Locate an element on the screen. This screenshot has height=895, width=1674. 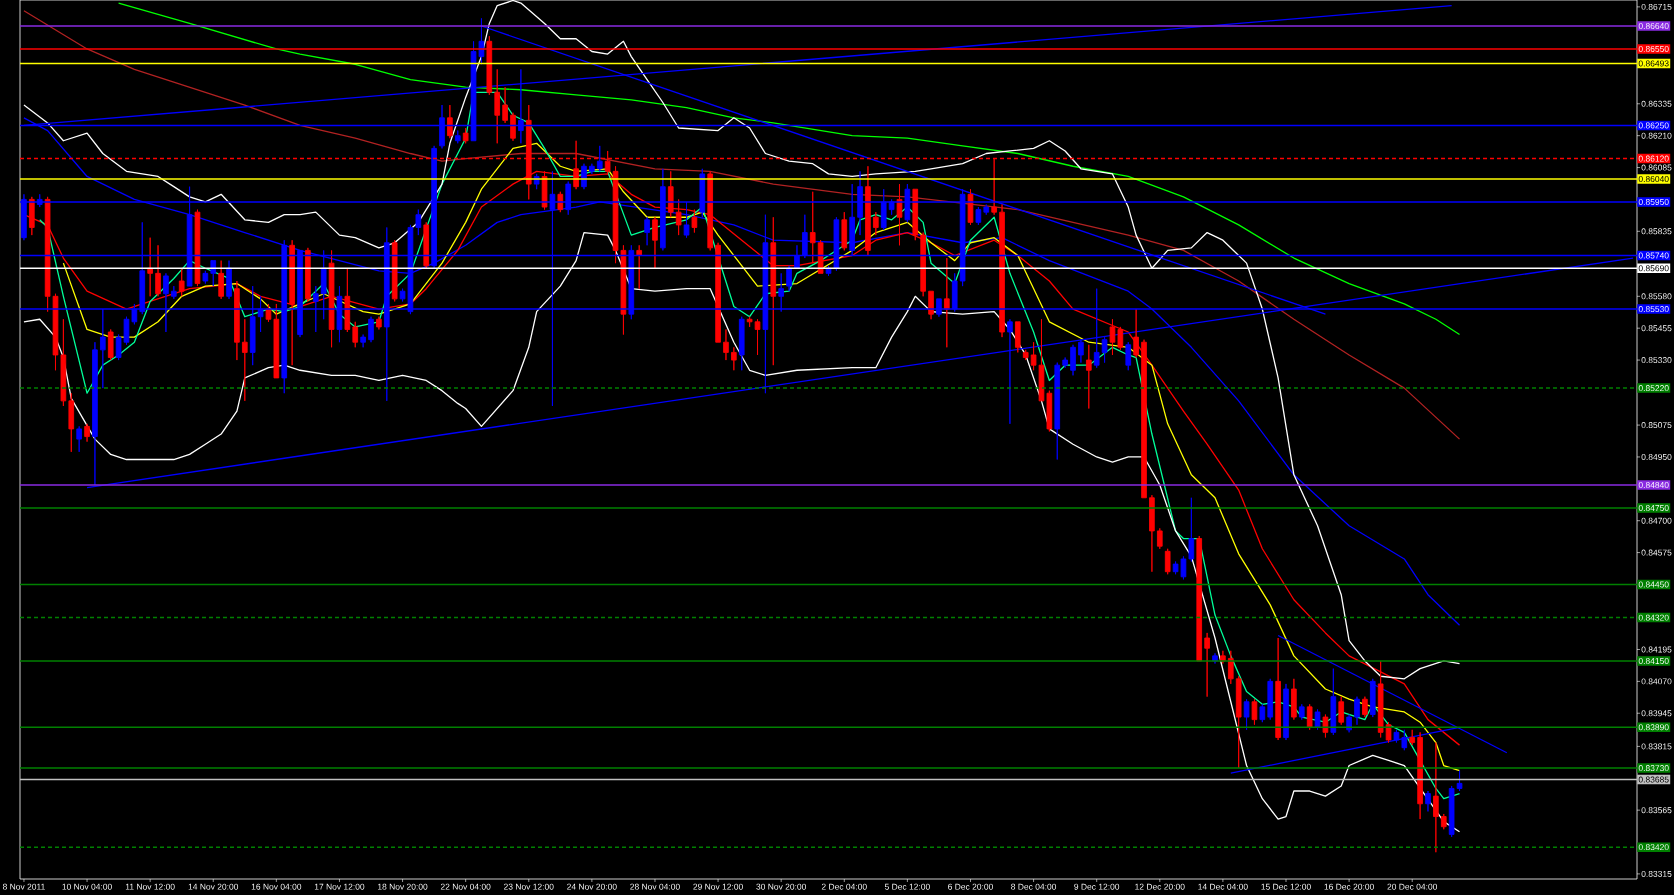
y-tick-label: 0.85075 is located at coordinates (1656, 425).